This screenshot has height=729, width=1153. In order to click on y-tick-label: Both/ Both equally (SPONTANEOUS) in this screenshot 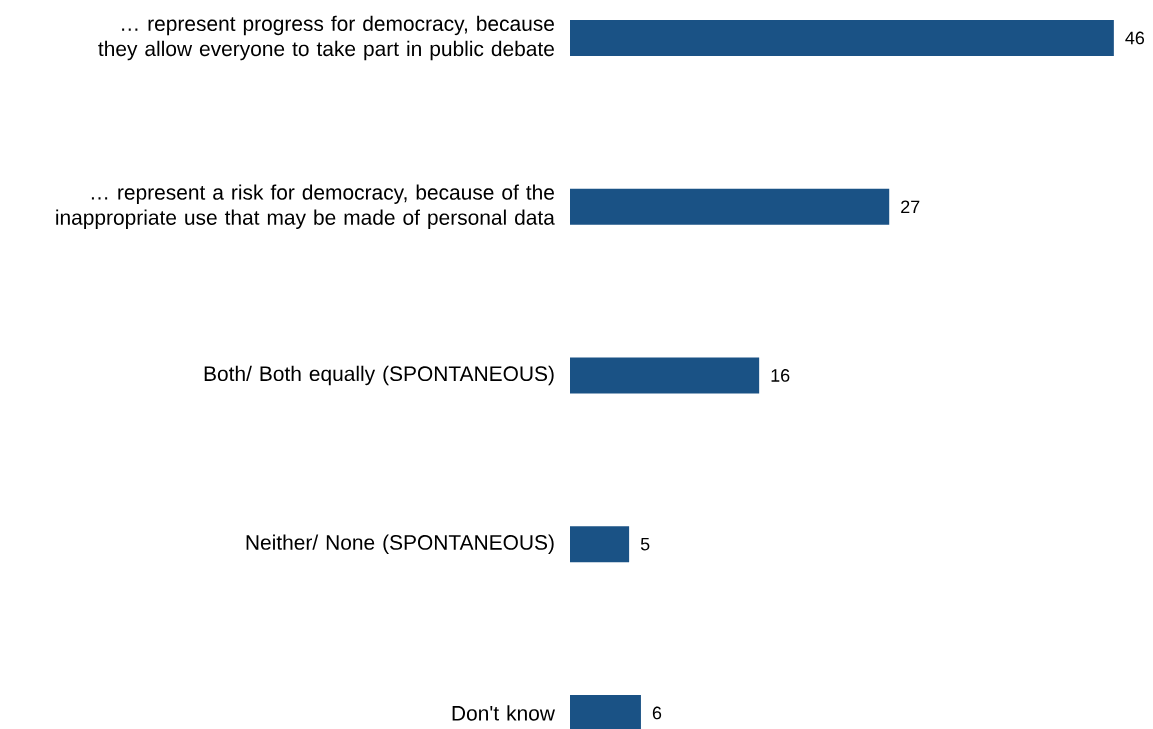, I will do `click(379, 375)`.